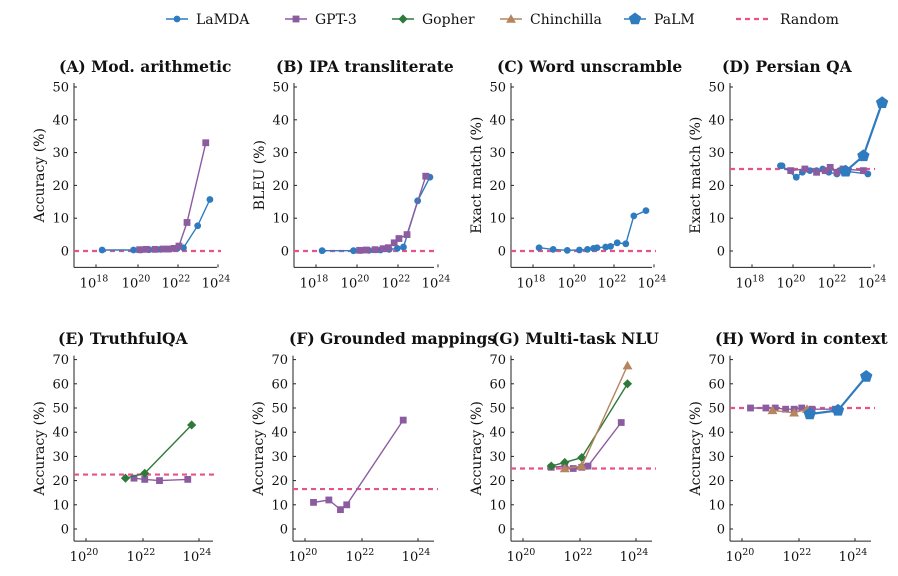 The height and width of the screenshot is (576, 898). Describe the element at coordinates (801, 338) in the screenshot. I see `panel-title: (H) Word in context` at that location.